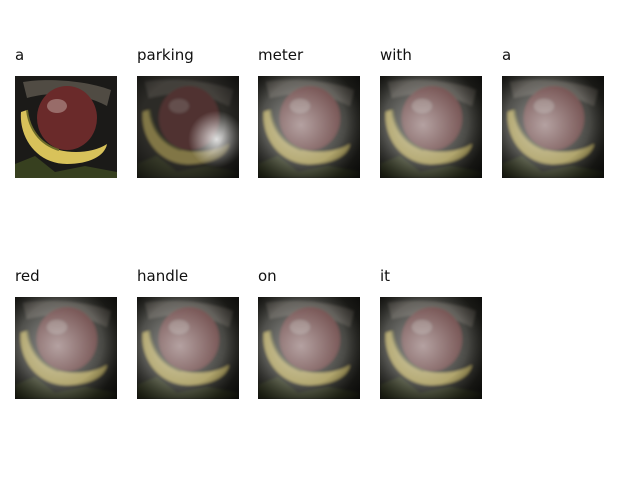 Image resolution: width=640 pixels, height=480 pixels. I want to click on caption-word: on, so click(267, 276).